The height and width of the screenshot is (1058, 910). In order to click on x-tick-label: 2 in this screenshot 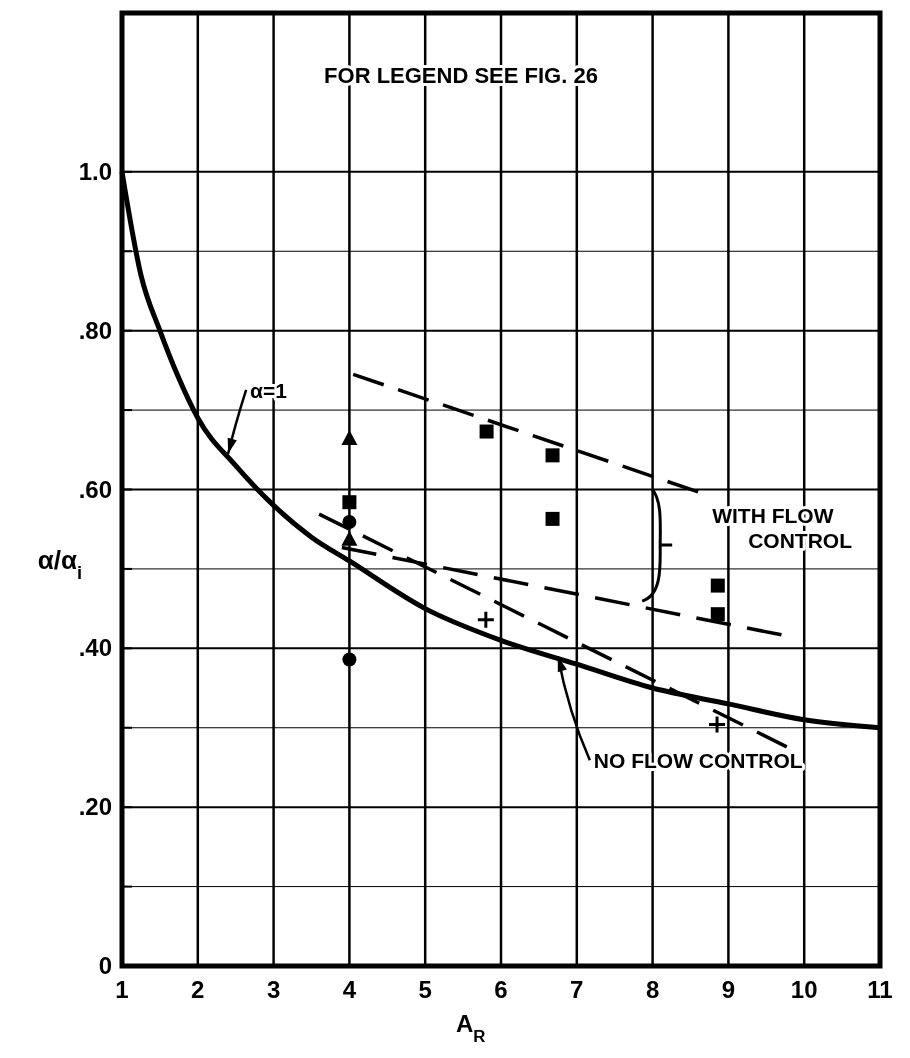, I will do `click(198, 989)`.